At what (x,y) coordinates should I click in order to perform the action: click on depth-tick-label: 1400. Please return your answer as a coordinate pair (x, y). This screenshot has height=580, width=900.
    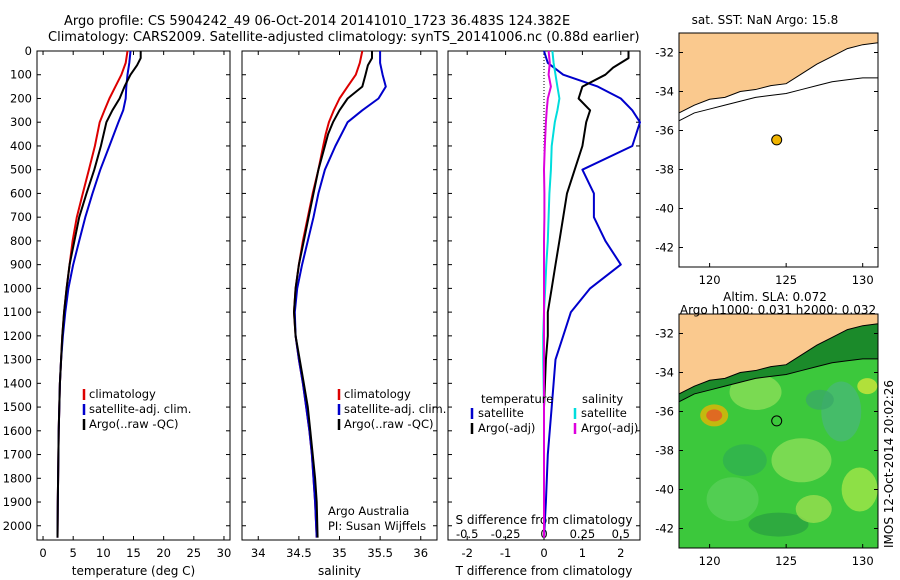
    Looking at the image, I should click on (17, 383).